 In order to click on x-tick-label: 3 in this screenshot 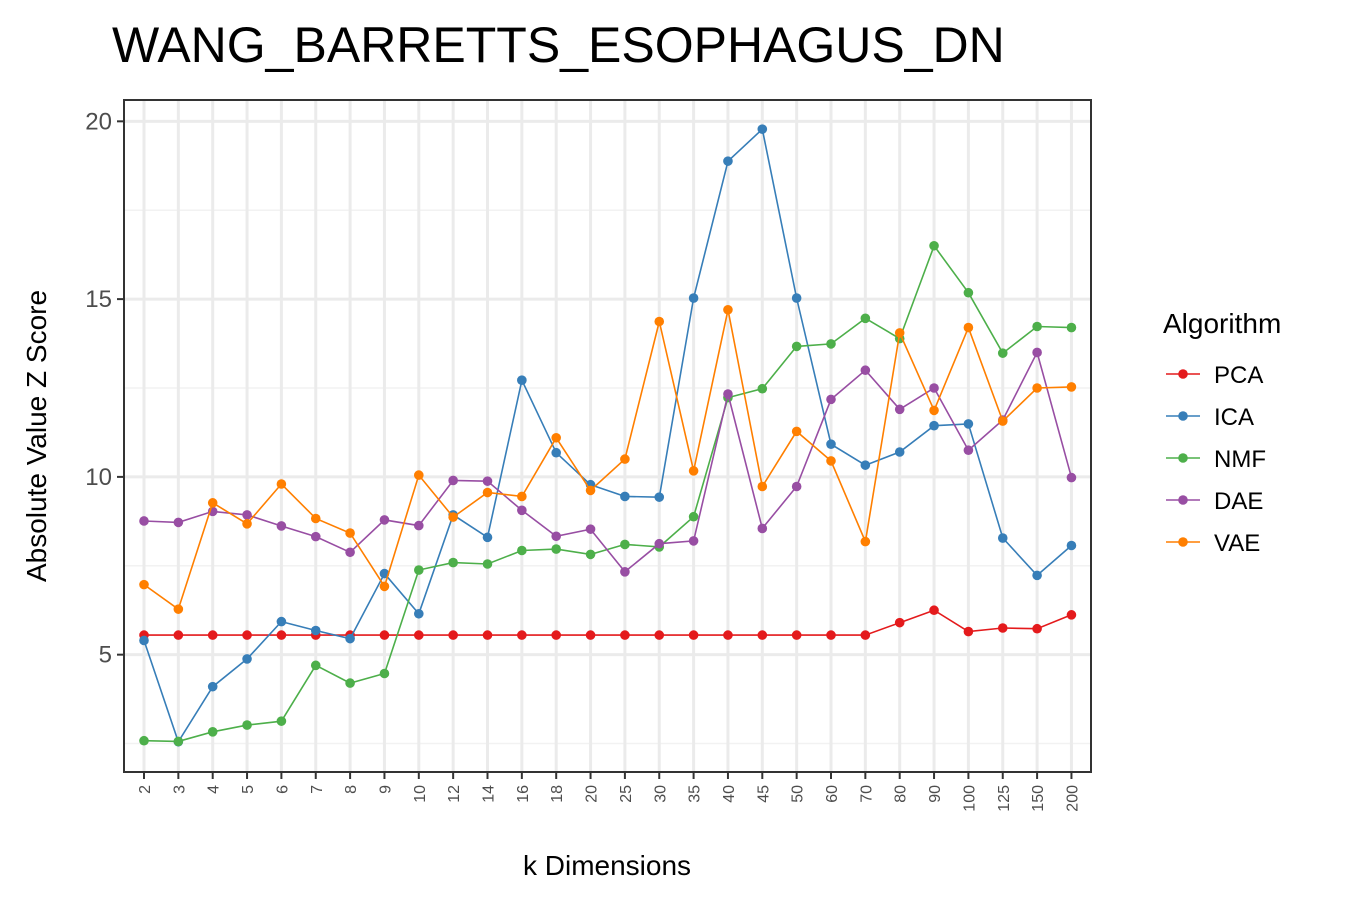, I will do `click(179, 789)`.